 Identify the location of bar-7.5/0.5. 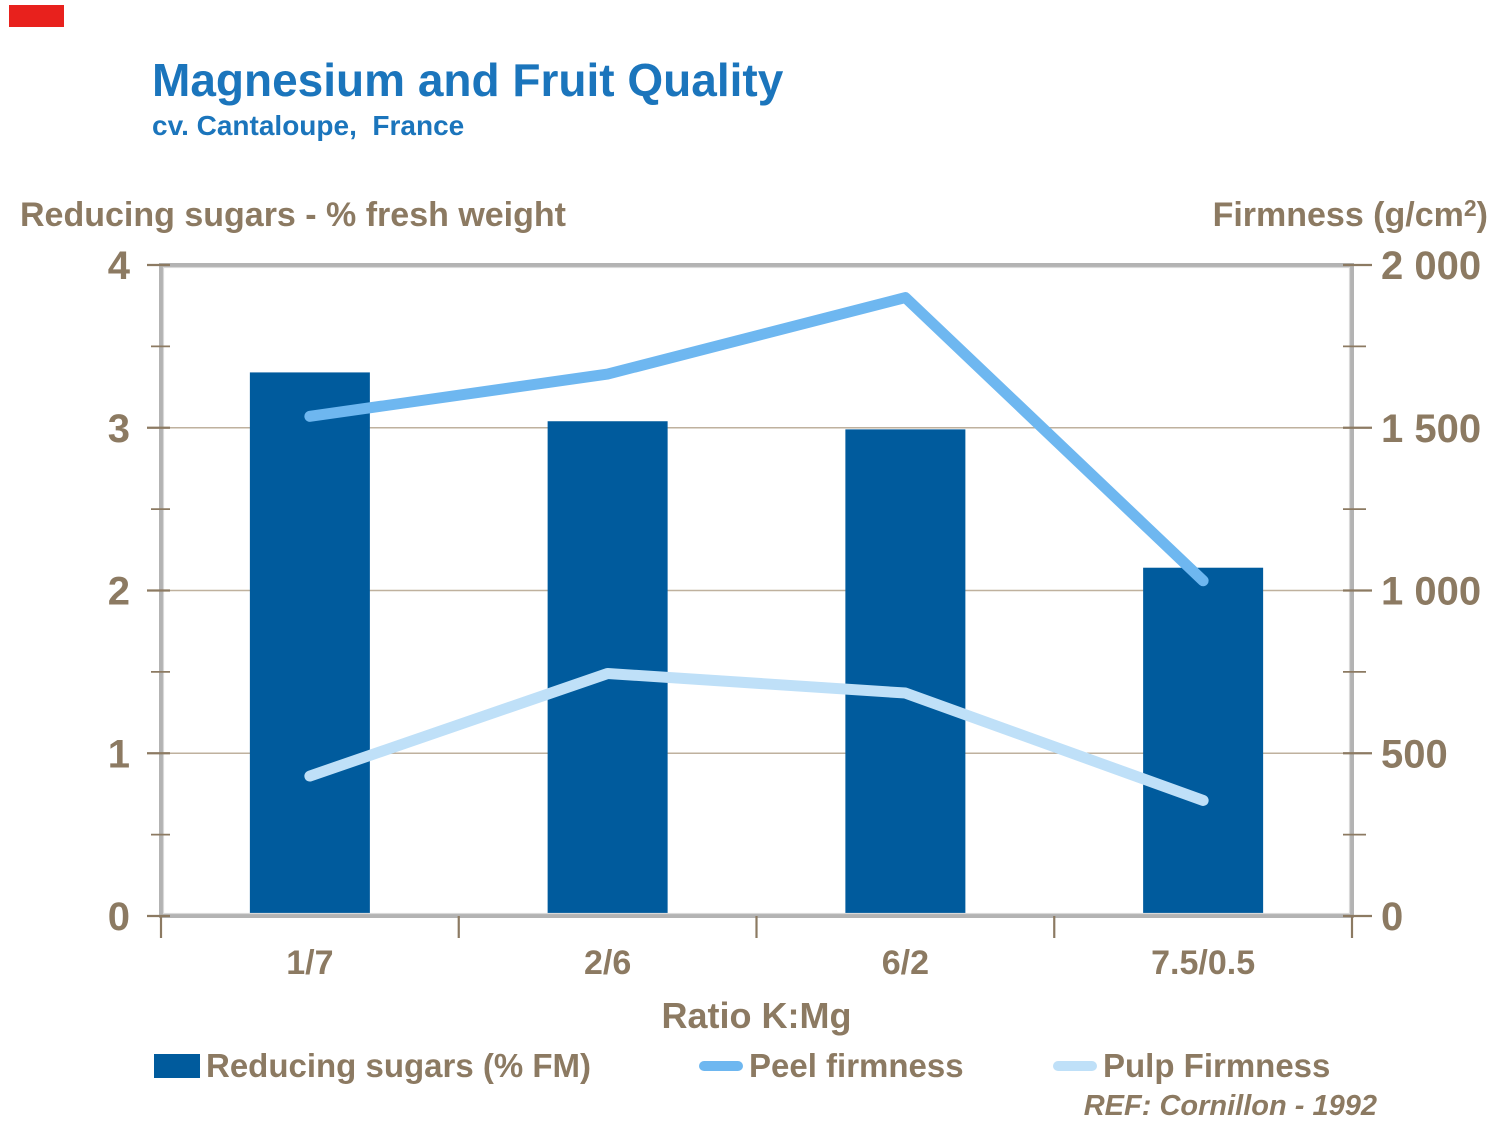
(1203, 741).